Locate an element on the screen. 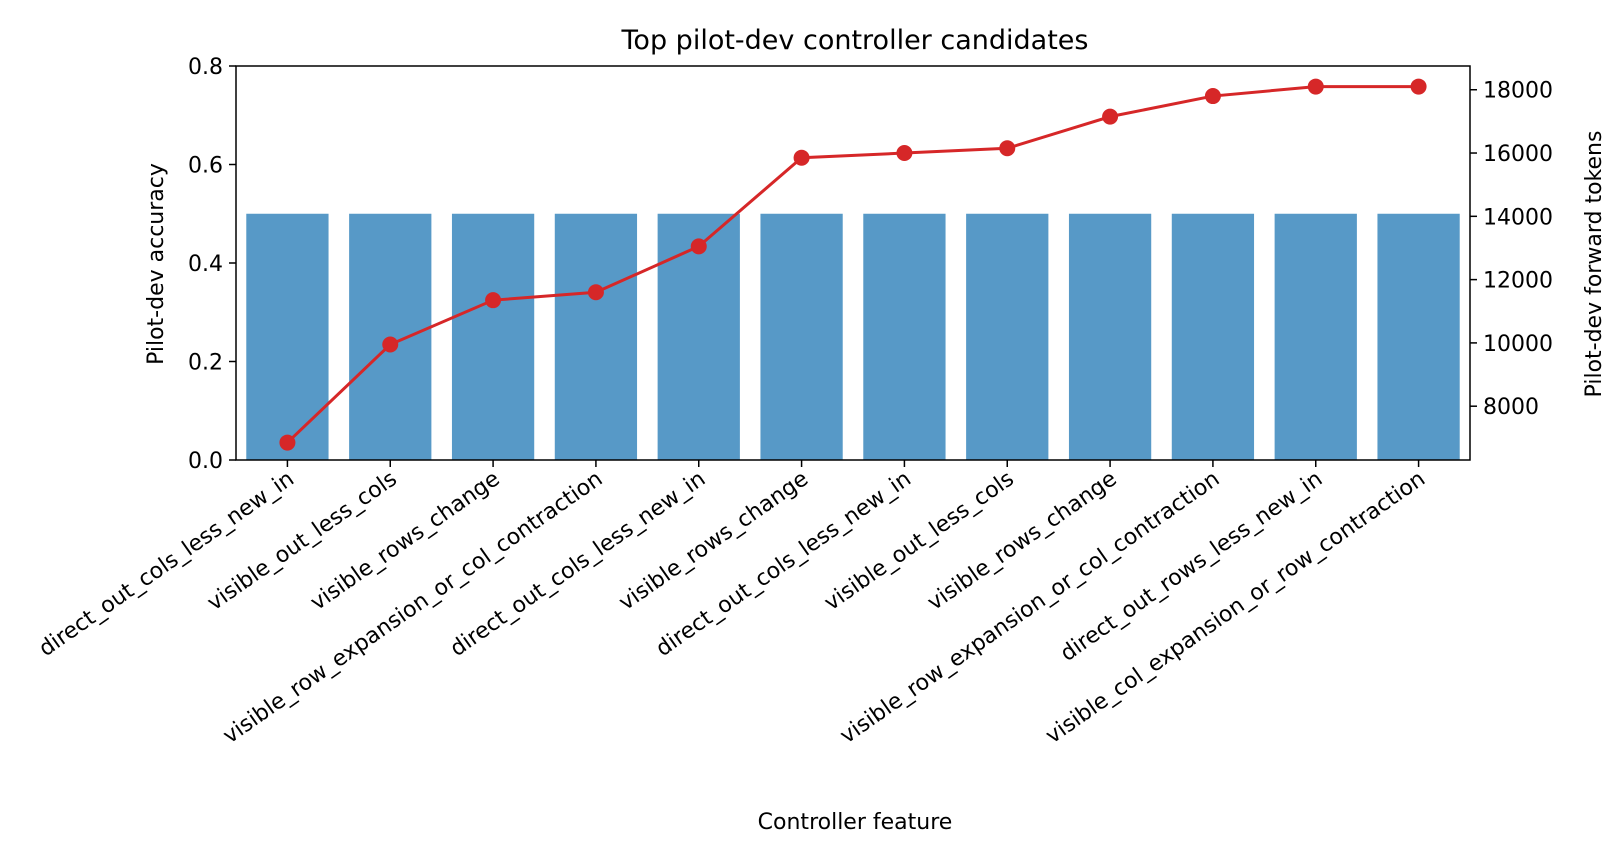  y2-tick-label: 18000 is located at coordinates (1518, 91).